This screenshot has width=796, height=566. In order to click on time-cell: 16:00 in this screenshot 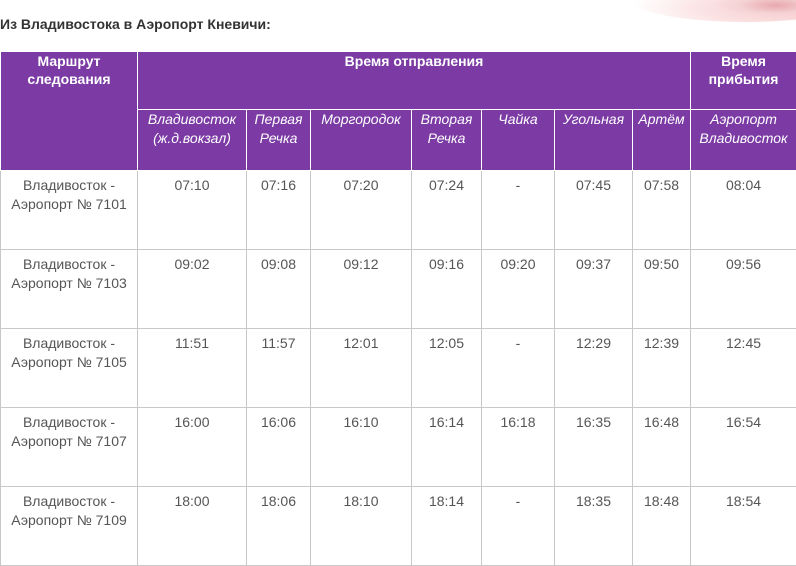, I will do `click(192, 447)`.